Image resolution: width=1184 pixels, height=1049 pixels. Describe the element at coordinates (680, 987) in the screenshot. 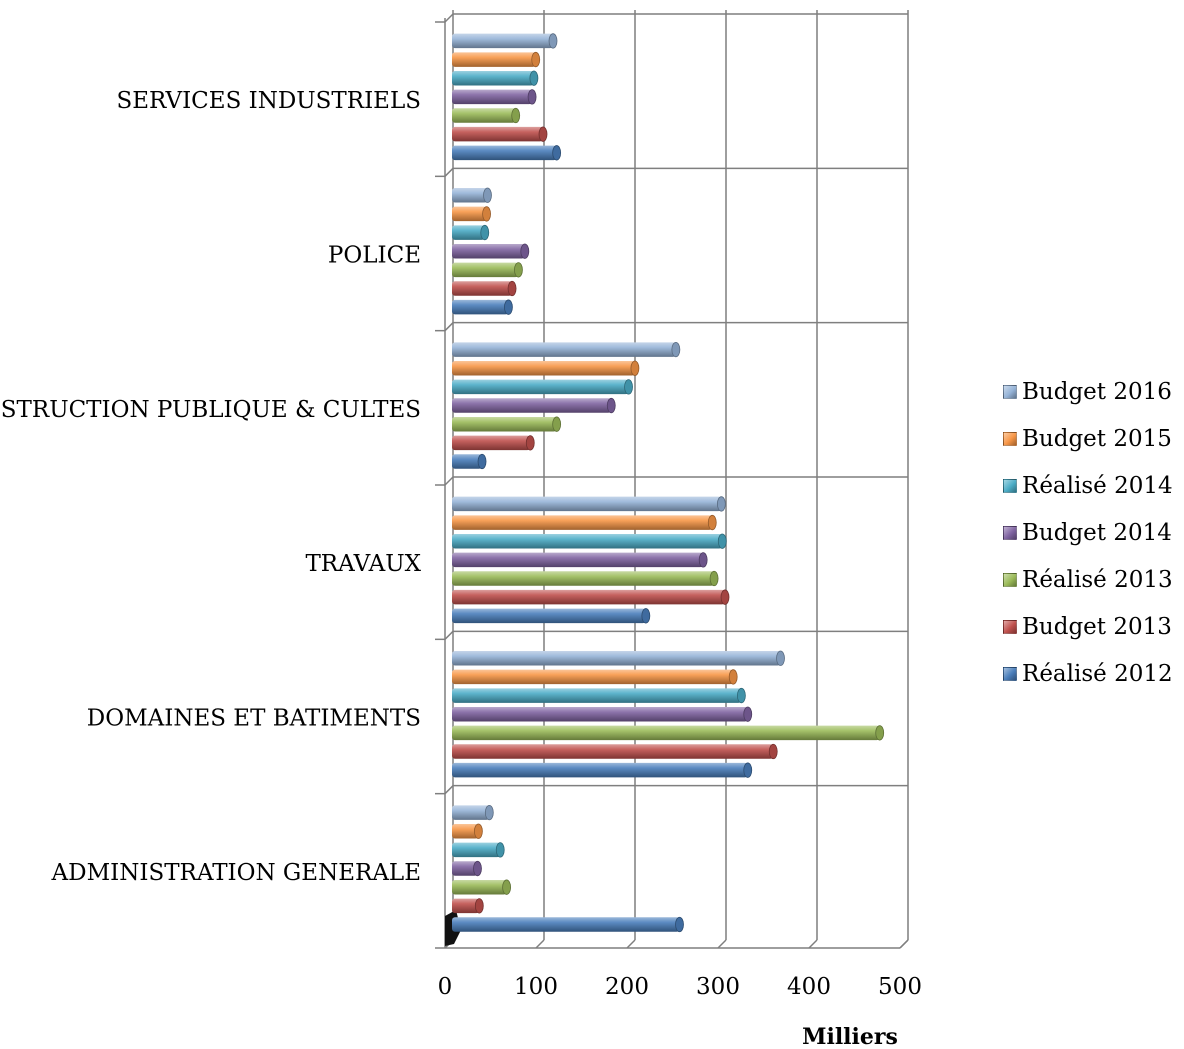

I see `x-tick-labels: 0 100 200 300 400 500` at that location.